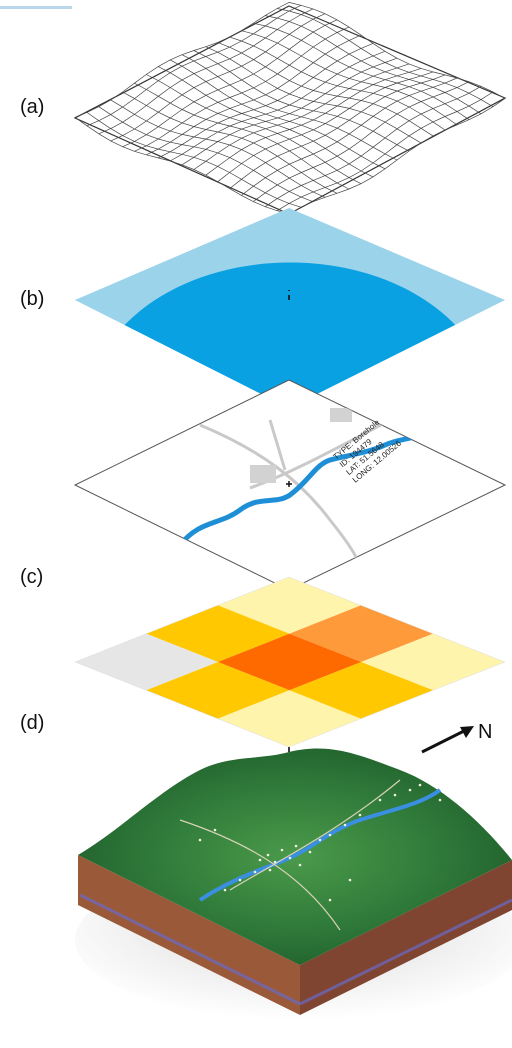 The height and width of the screenshot is (1048, 512). I want to click on panel-label-c: (c), so click(32, 577).